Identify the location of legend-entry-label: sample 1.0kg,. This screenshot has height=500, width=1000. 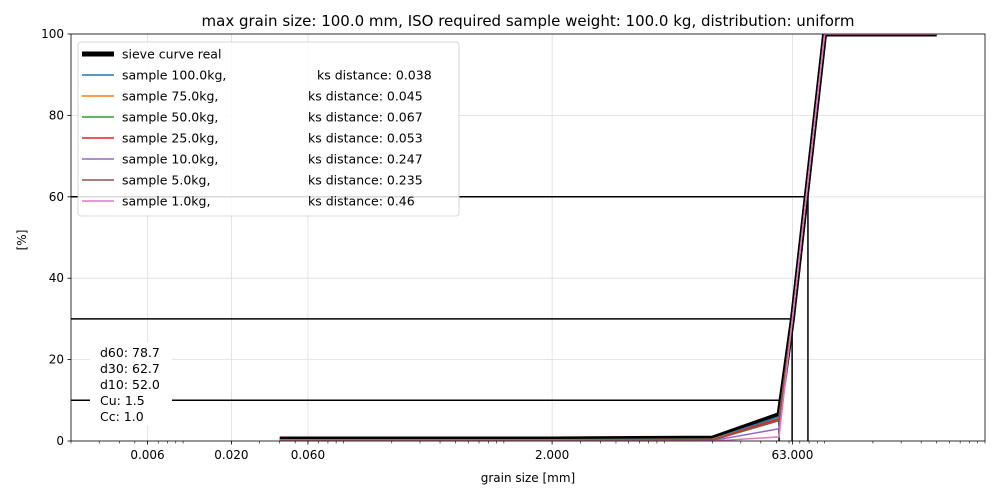
(166, 201).